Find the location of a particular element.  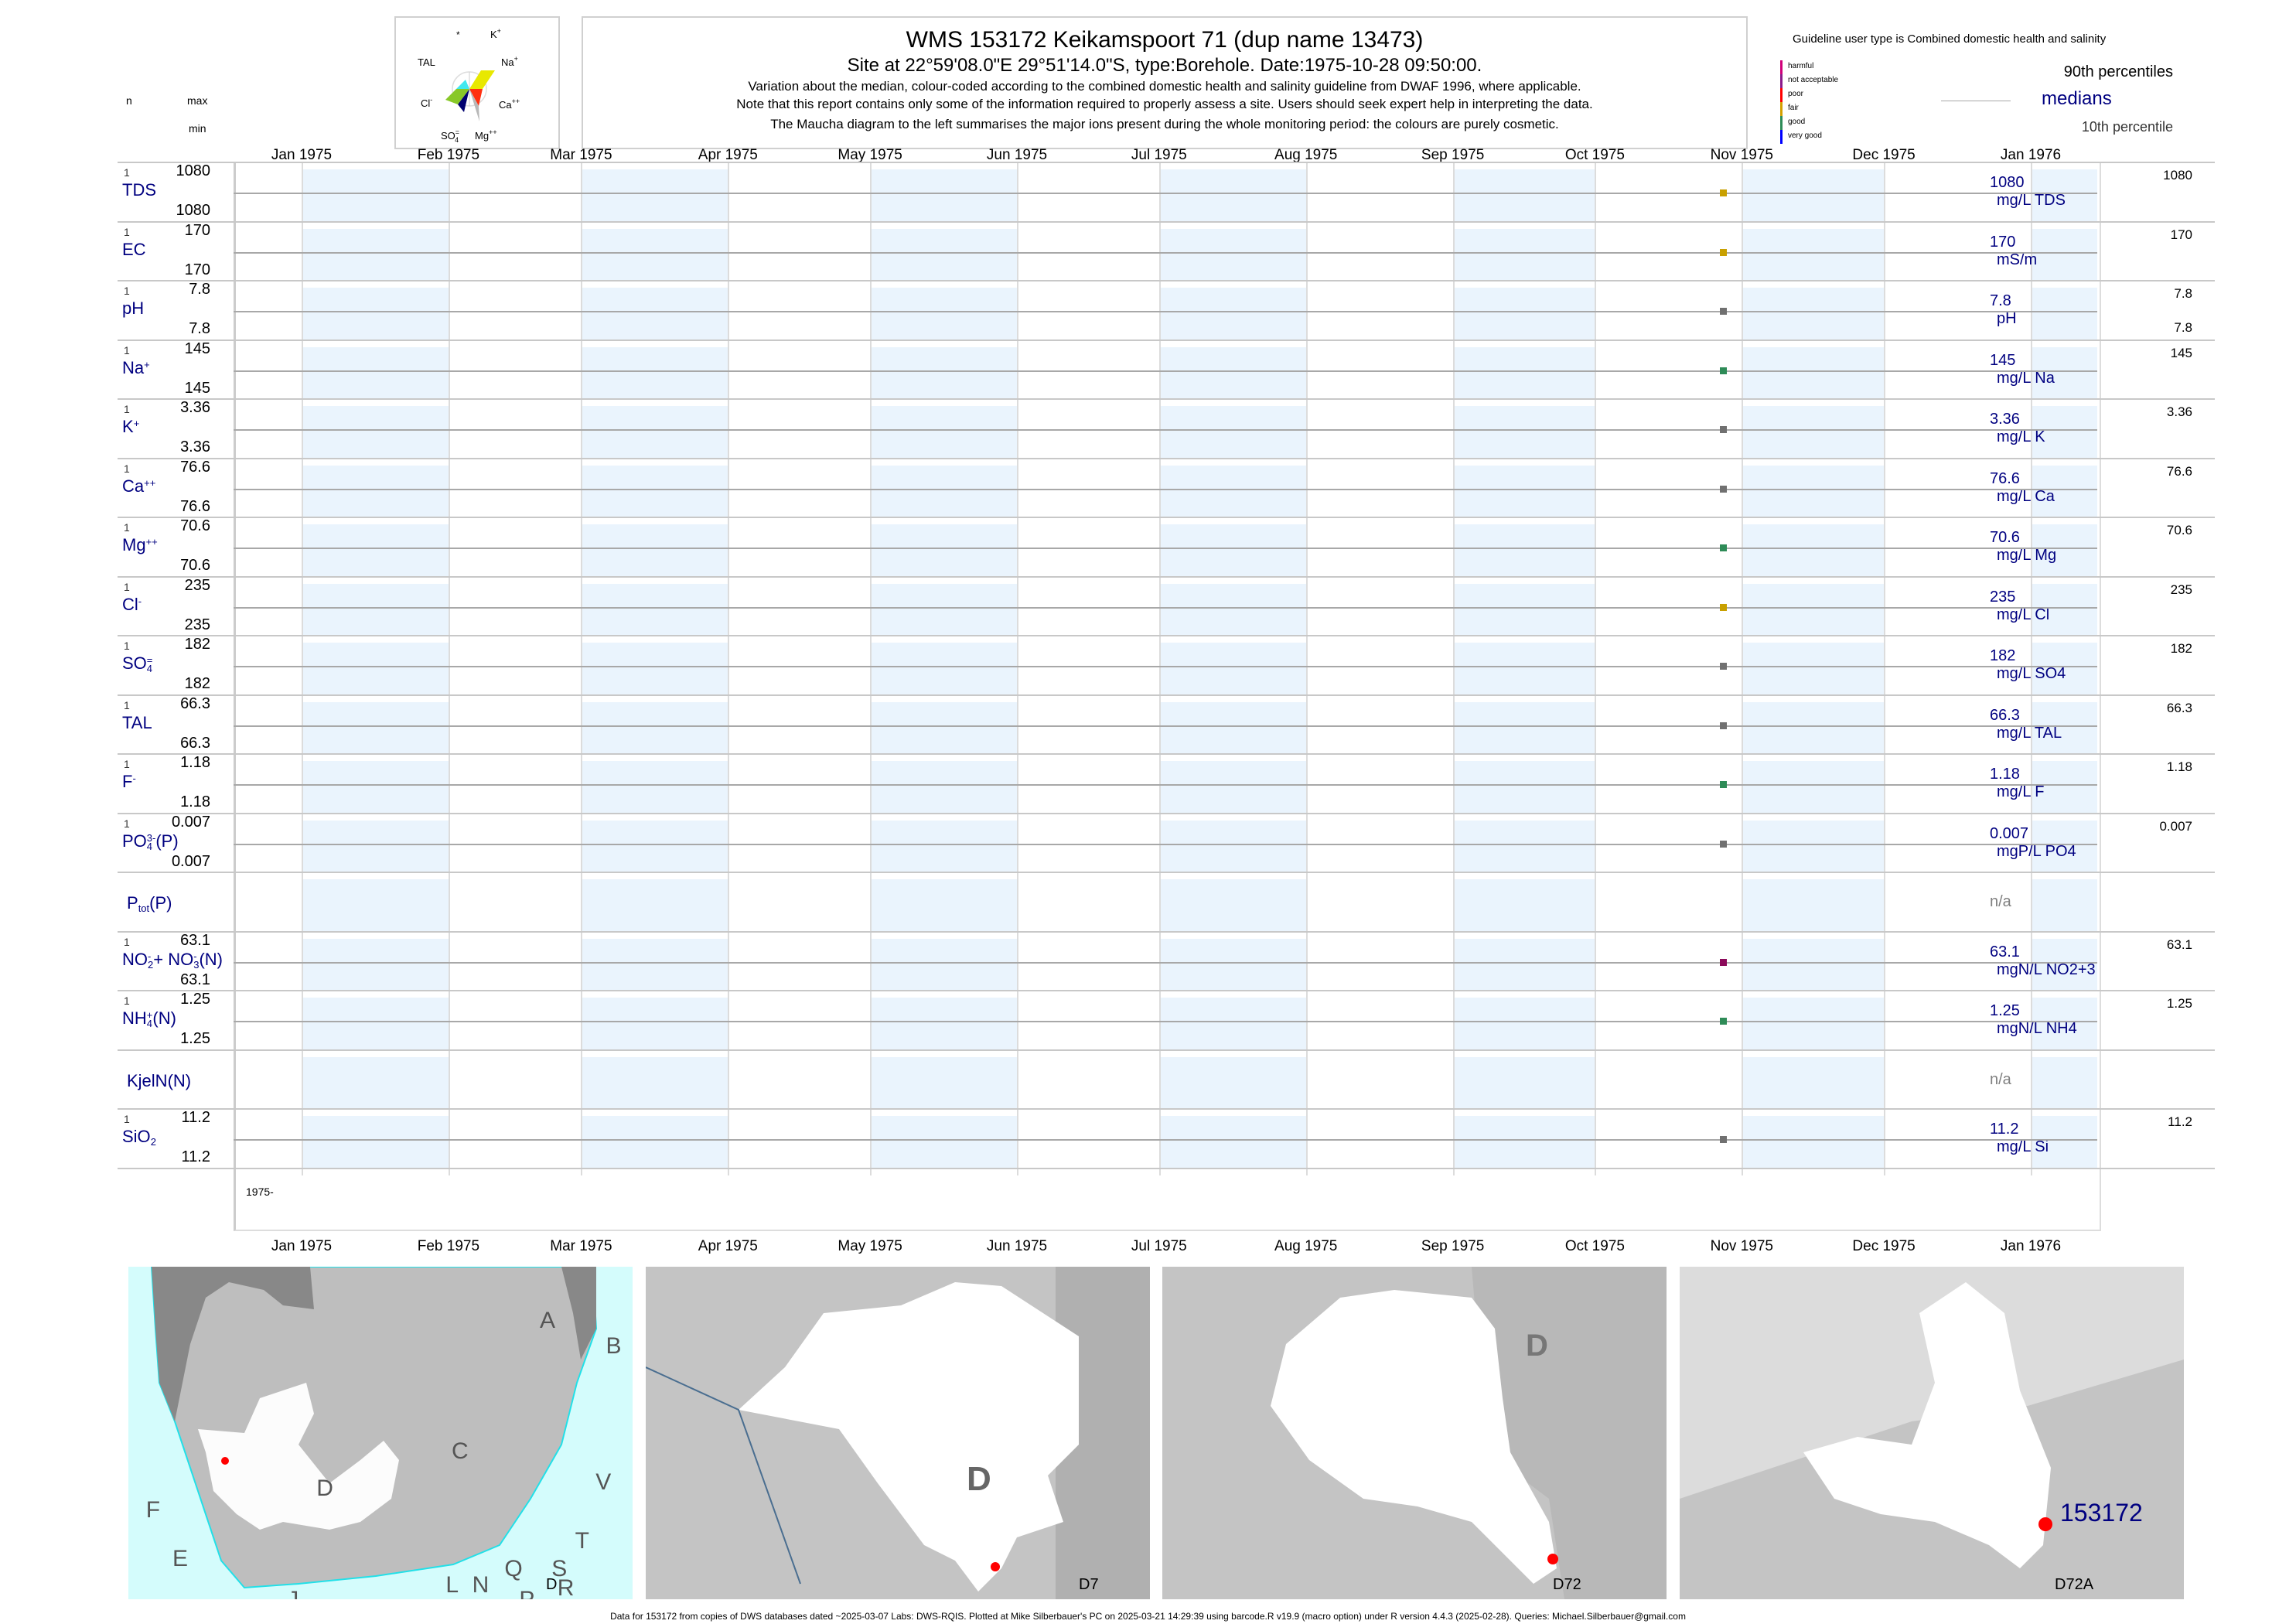

map-d7: D D7 is located at coordinates (898, 1433).